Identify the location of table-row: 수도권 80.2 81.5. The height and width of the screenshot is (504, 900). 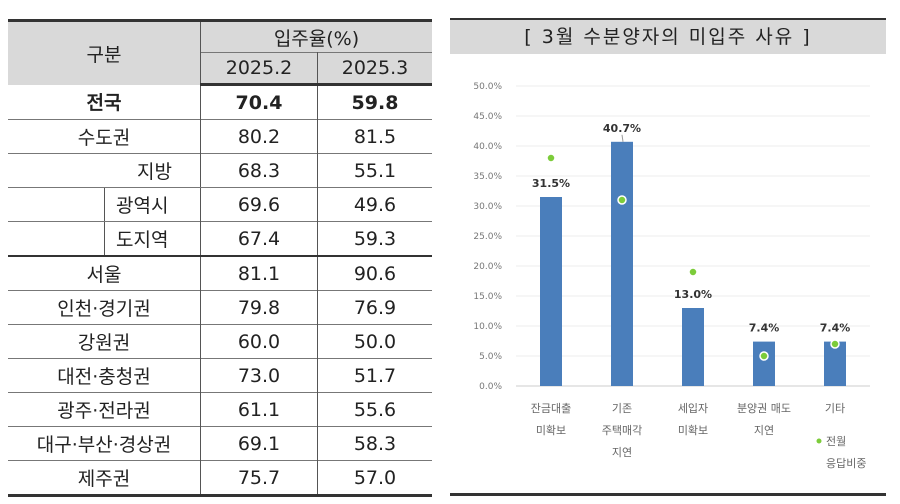
(220, 136).